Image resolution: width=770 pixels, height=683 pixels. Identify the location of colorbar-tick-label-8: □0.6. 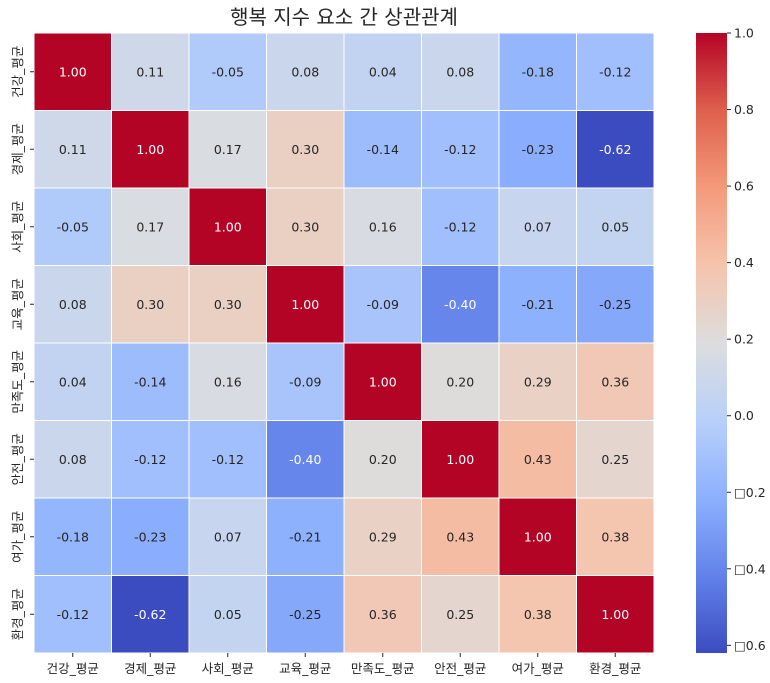
(750, 645).